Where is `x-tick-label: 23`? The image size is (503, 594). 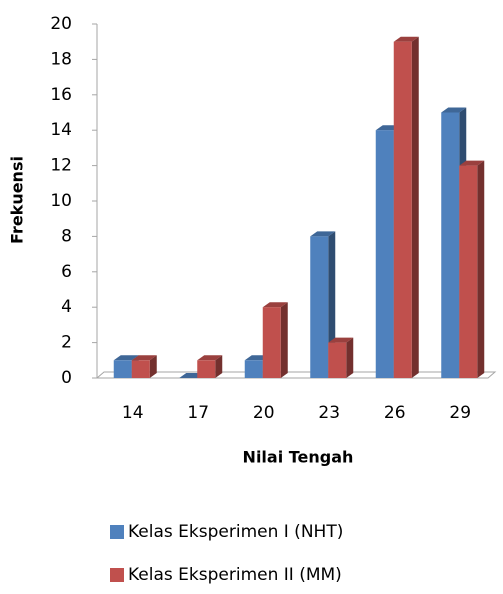 x-tick-label: 23 is located at coordinates (329, 413).